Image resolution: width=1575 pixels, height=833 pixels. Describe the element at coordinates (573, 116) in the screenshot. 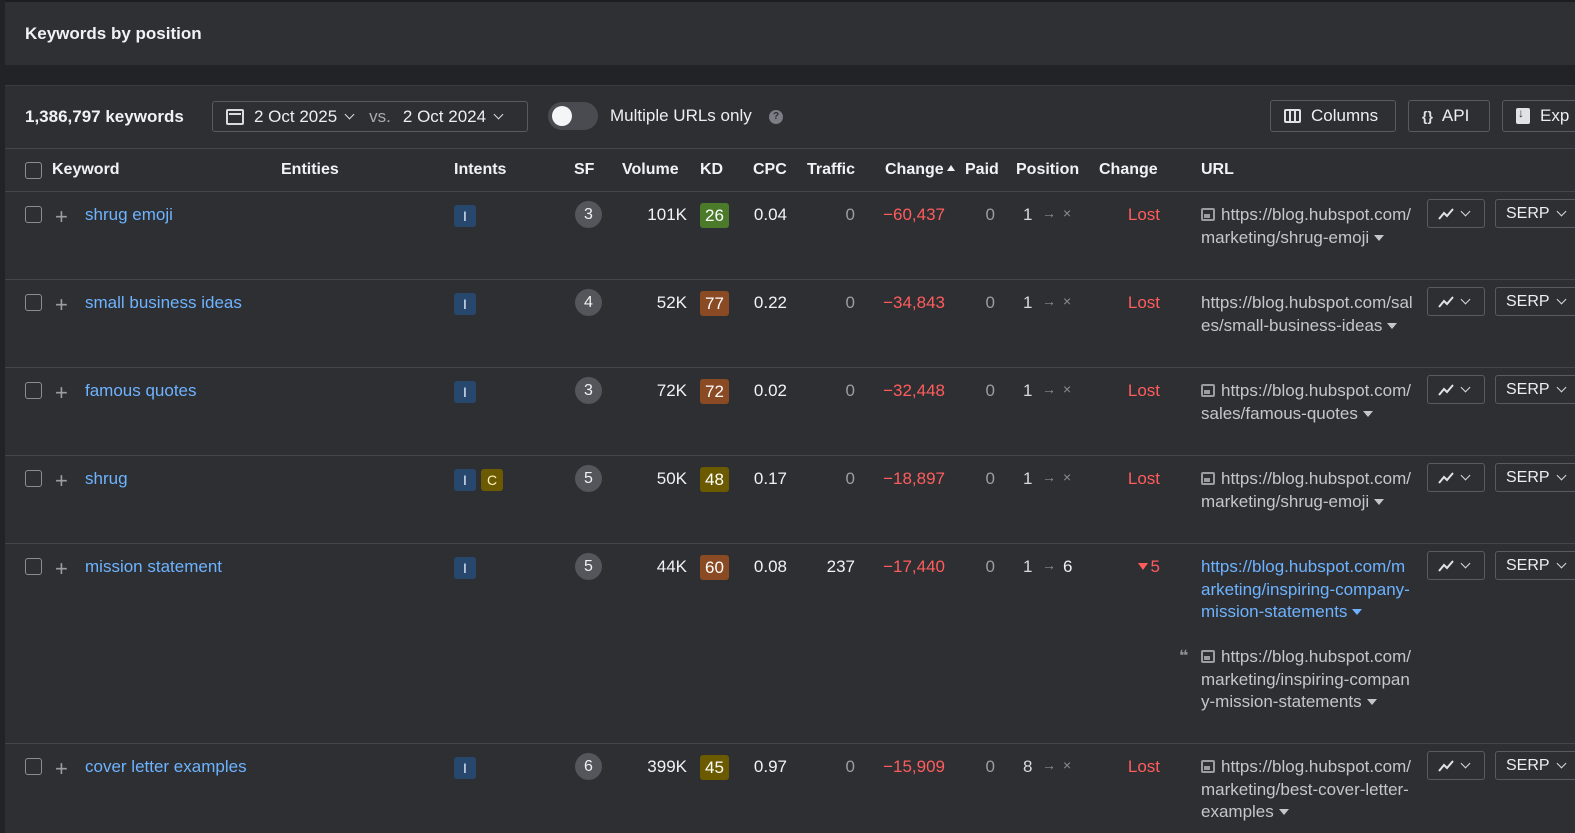

I see `multiple-urls-toggle` at that location.